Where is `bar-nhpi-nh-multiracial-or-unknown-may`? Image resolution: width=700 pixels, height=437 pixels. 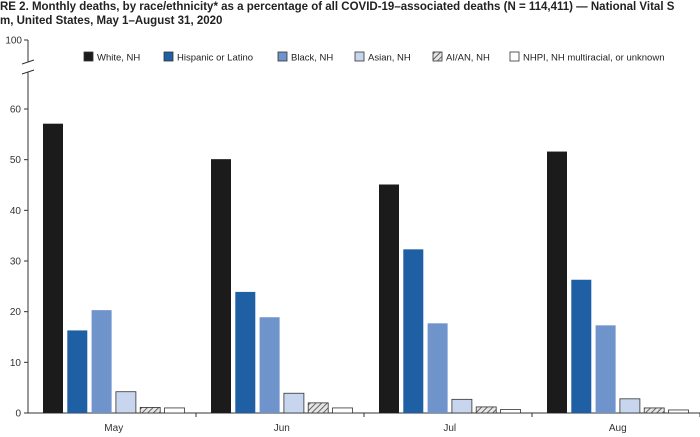 bar-nhpi-nh-multiracial-or-unknown-may is located at coordinates (174, 410).